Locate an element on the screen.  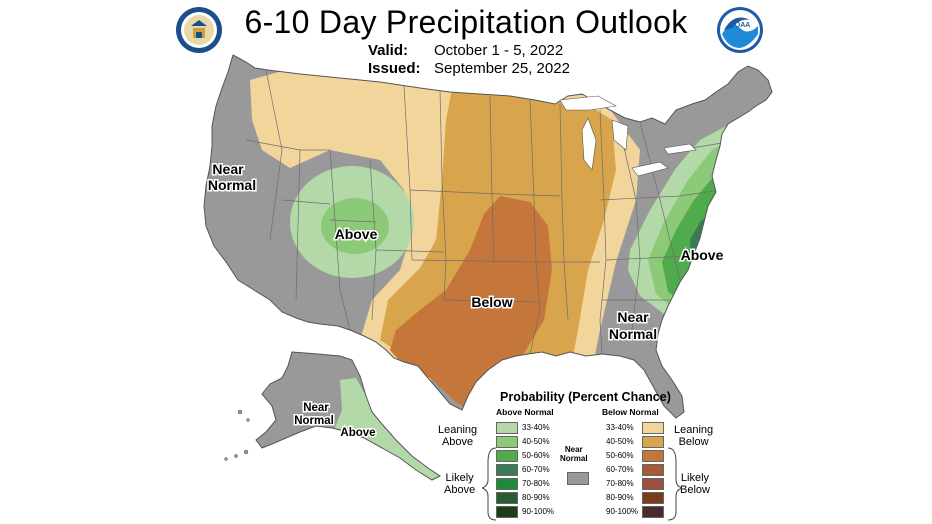
leaning-above-label-2: Above is located at coordinates (457, 442).